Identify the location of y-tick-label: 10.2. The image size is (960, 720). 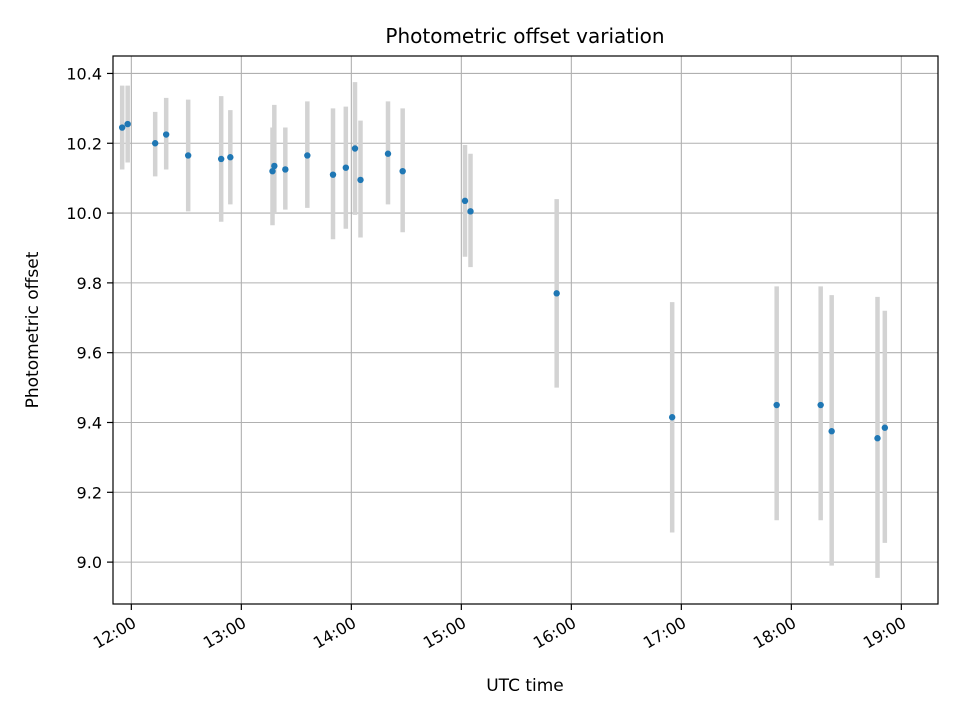
(84, 143).